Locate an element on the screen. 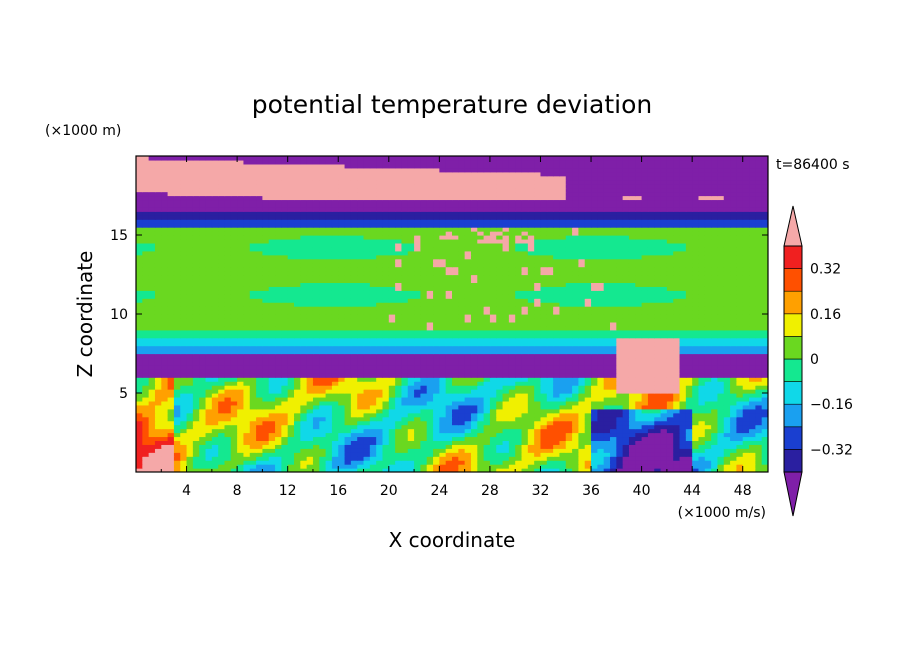  y-tick-label: 15 is located at coordinates (119, 236).